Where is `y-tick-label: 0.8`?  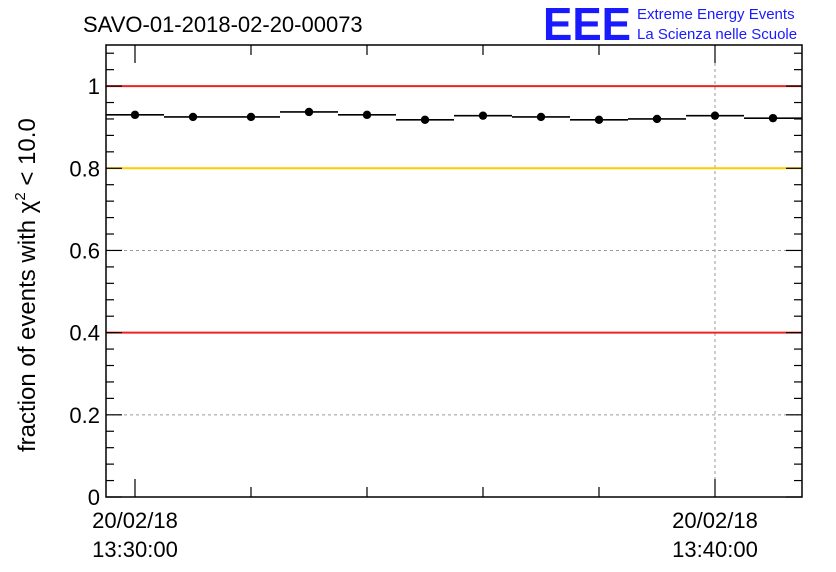
y-tick-label: 0.8 is located at coordinates (84, 168).